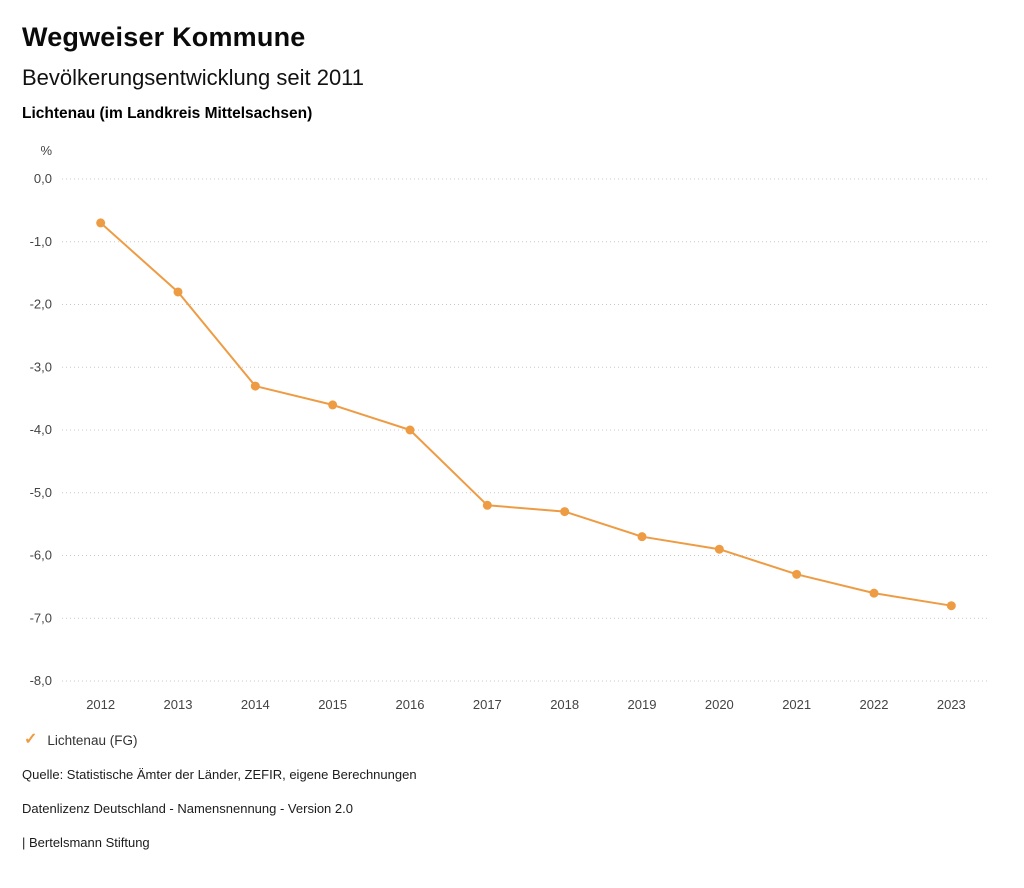 The height and width of the screenshot is (888, 1024). Describe the element at coordinates (951, 704) in the screenshot. I see `x-axis-tick-label: 2023` at that location.